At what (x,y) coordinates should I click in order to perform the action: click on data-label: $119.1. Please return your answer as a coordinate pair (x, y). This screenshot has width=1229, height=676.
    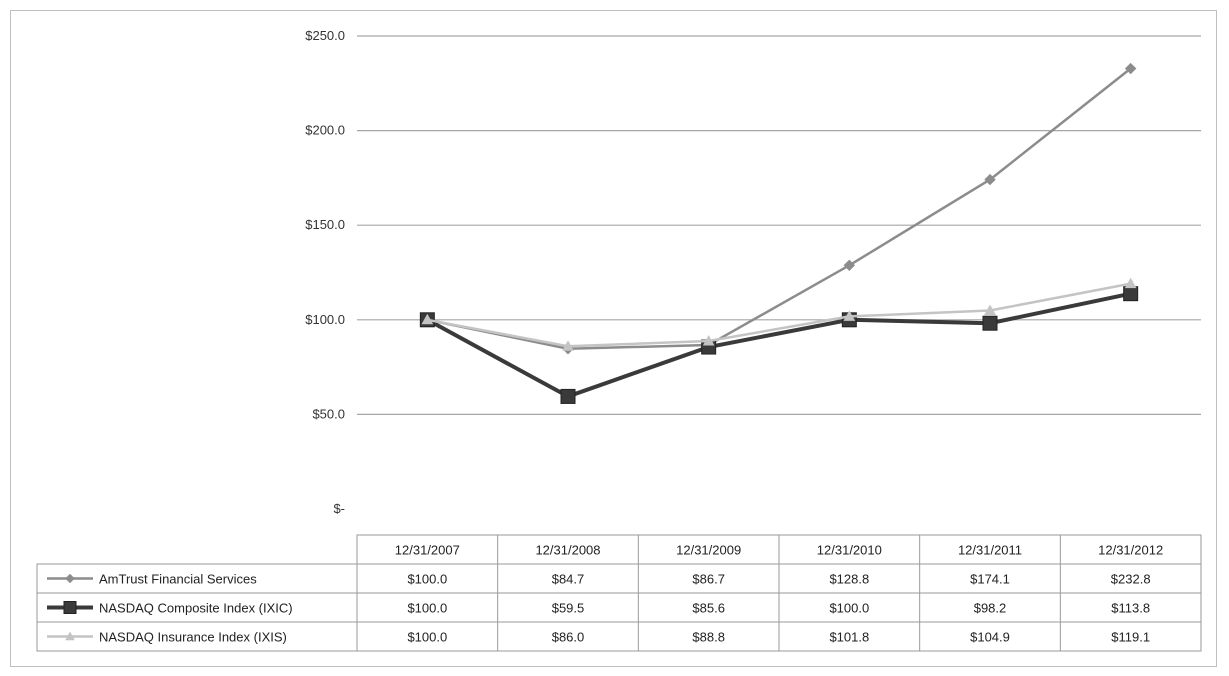
    Looking at the image, I should click on (1130, 637).